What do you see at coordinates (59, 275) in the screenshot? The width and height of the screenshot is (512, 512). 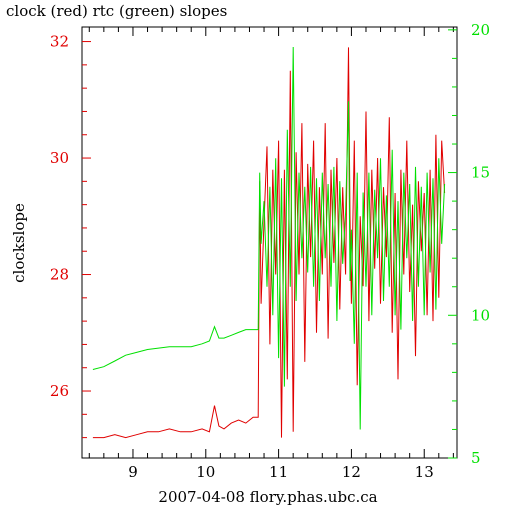 I see `y-left-tick-label: 28` at bounding box center [59, 275].